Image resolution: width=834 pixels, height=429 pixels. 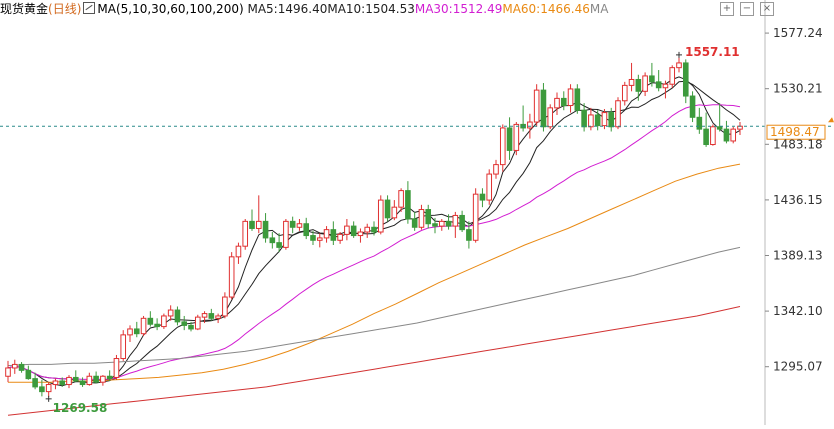 I want to click on minus-icon: −, so click(x=747, y=9).